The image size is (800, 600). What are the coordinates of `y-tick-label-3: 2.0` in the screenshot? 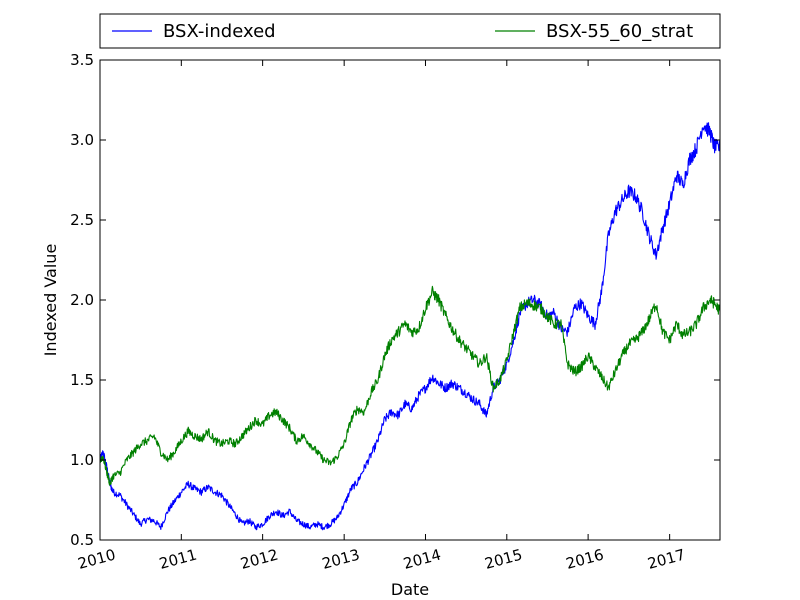 It's located at (82, 300).